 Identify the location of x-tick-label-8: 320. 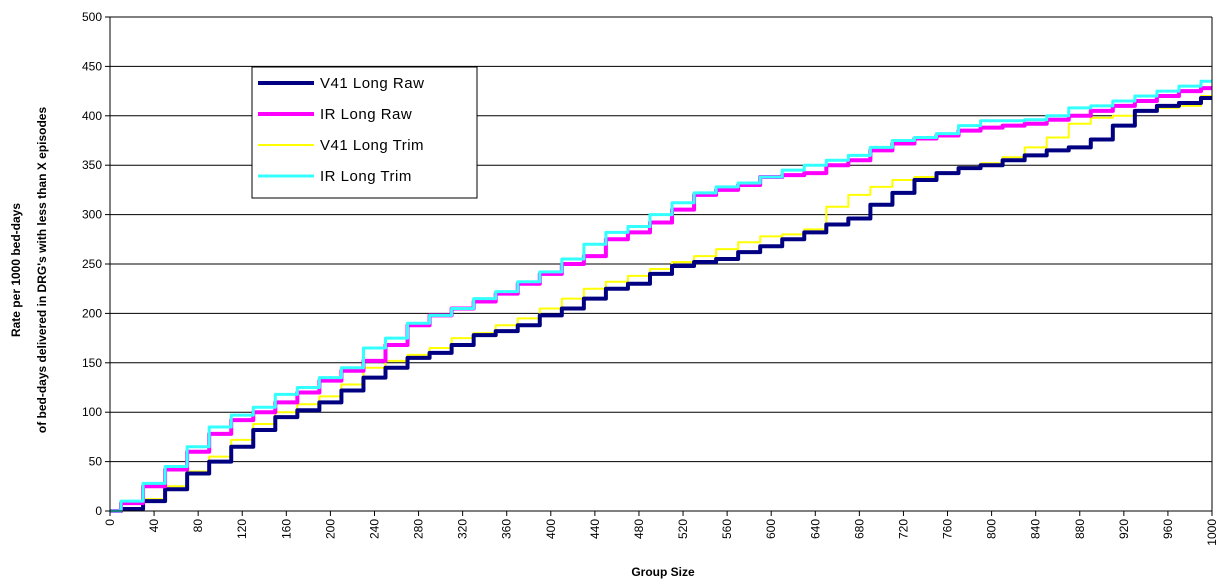
(463, 529).